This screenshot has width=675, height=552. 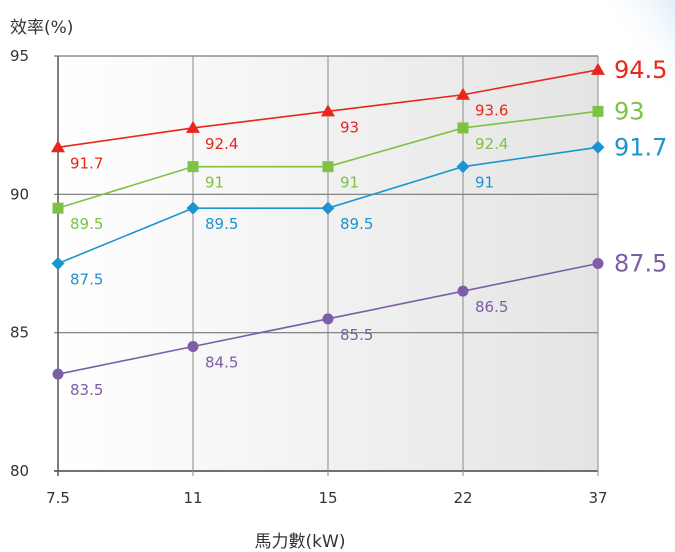 What do you see at coordinates (192, 498) in the screenshot?
I see `x-tick-label: 11` at bounding box center [192, 498].